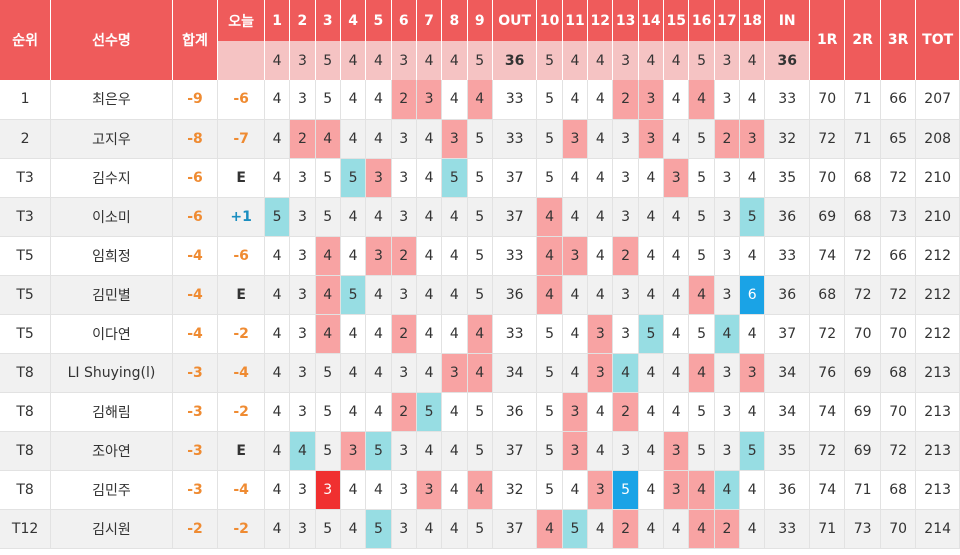 This screenshot has width=960, height=555. I want to click on round1-score: 72, so click(827, 334).